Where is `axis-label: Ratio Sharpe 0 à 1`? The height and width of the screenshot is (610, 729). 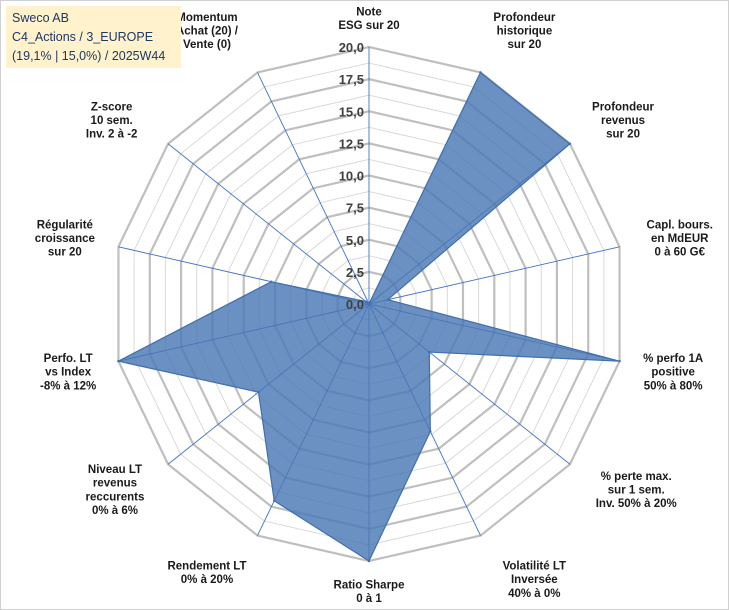
axis-label: Ratio Sharpe 0 à 1 is located at coordinates (369, 593).